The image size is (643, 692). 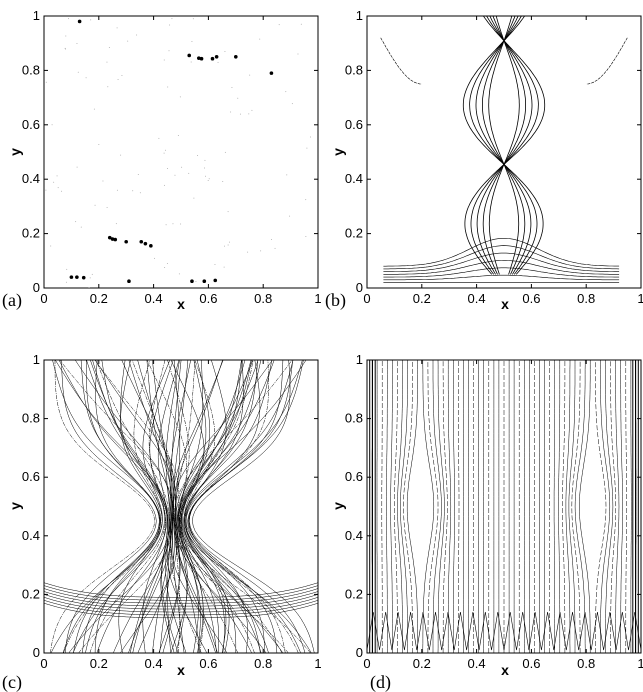 I want to click on curve-group-b, so click(x=504, y=149).